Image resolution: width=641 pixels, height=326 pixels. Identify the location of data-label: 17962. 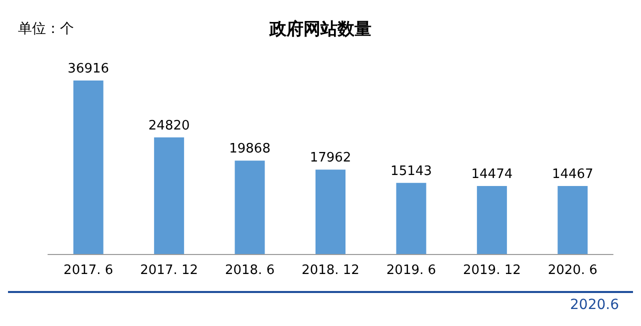
(331, 158).